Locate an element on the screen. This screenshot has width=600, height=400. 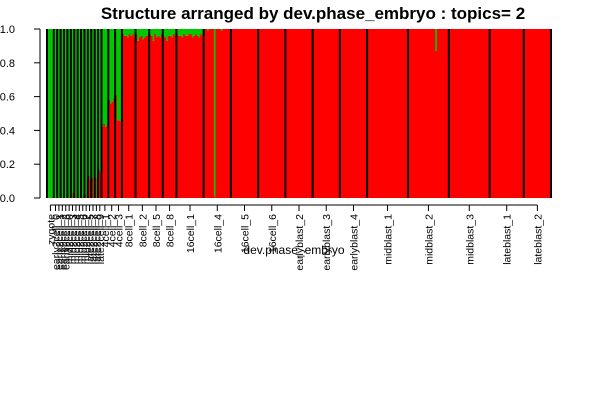
x-tick-label: late2cell_5 is located at coordinates (91, 239).